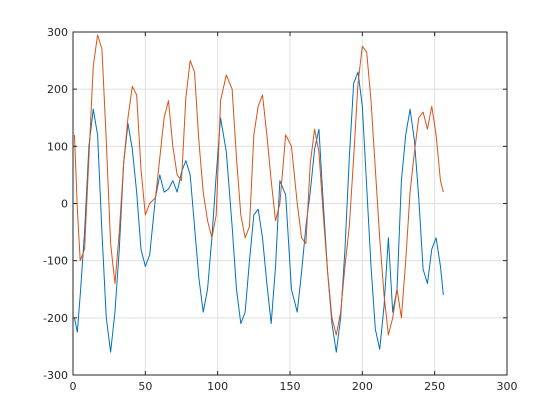 Image resolution: width=560 pixels, height=420 pixels. Describe the element at coordinates (57, 89) in the screenshot. I see `y-tick-label: 200` at that location.